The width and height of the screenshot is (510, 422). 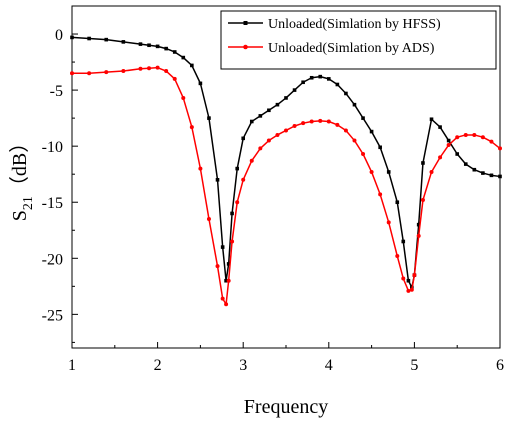 I want to click on x-axis-title: Frequency, so click(x=286, y=407).